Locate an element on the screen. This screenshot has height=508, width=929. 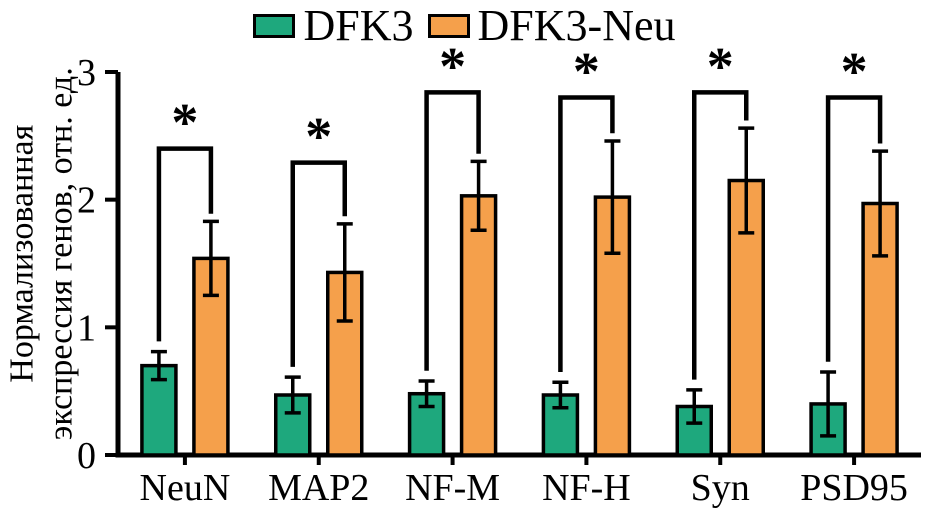
y-tick-label: 0 is located at coordinates (86, 456).